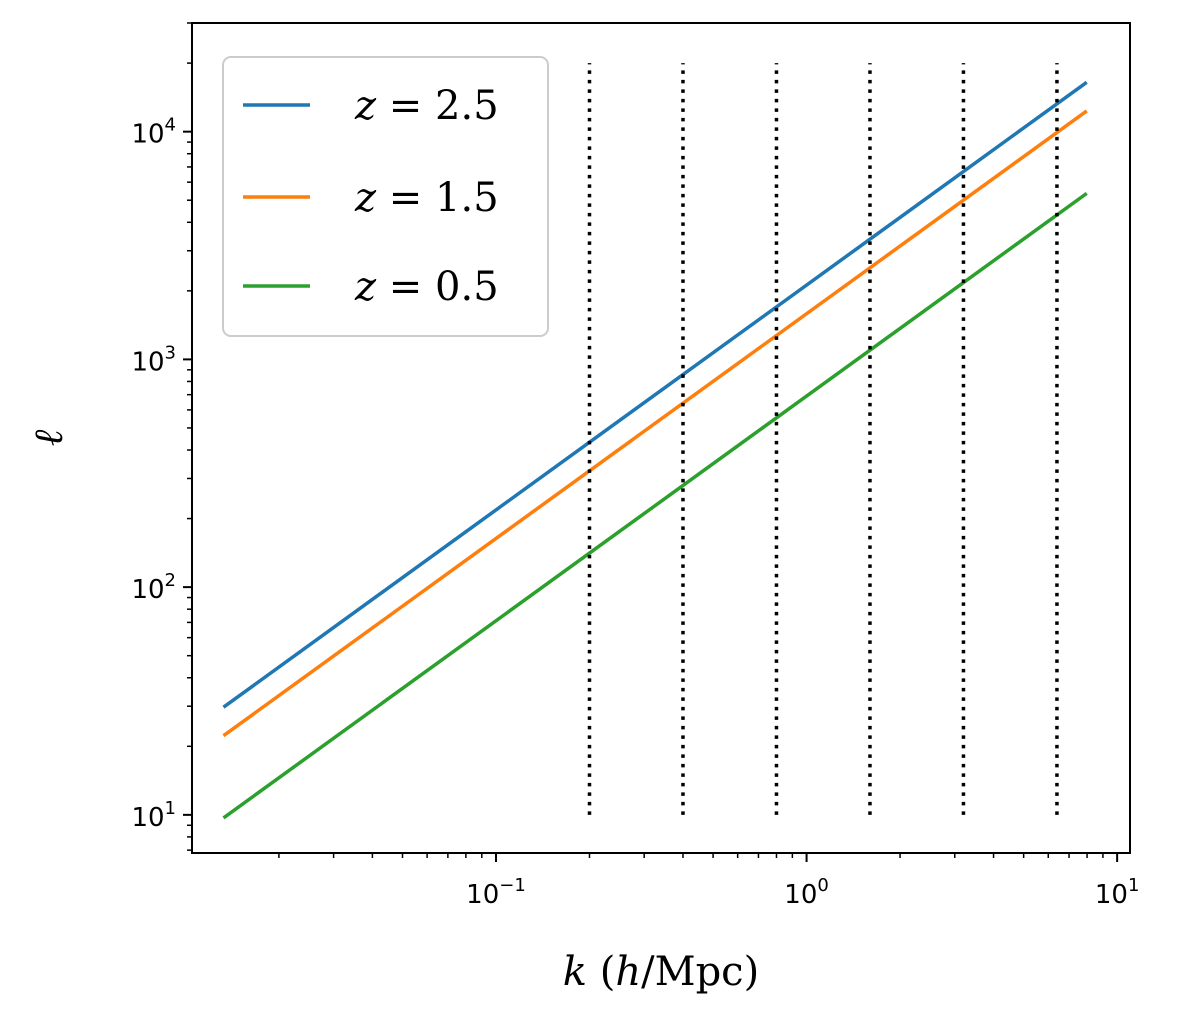 Image resolution: width=1181 pixels, height=1023 pixels. Describe the element at coordinates (153, 815) in the screenshot. I see `y-tick-label: 10¹` at that location.